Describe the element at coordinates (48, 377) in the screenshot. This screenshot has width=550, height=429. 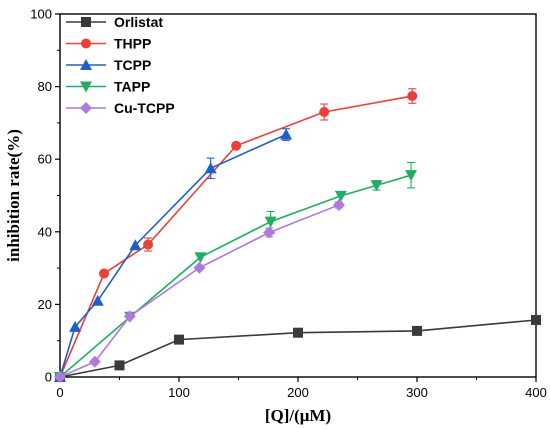
I see `y-tick-label: 0` at that location.